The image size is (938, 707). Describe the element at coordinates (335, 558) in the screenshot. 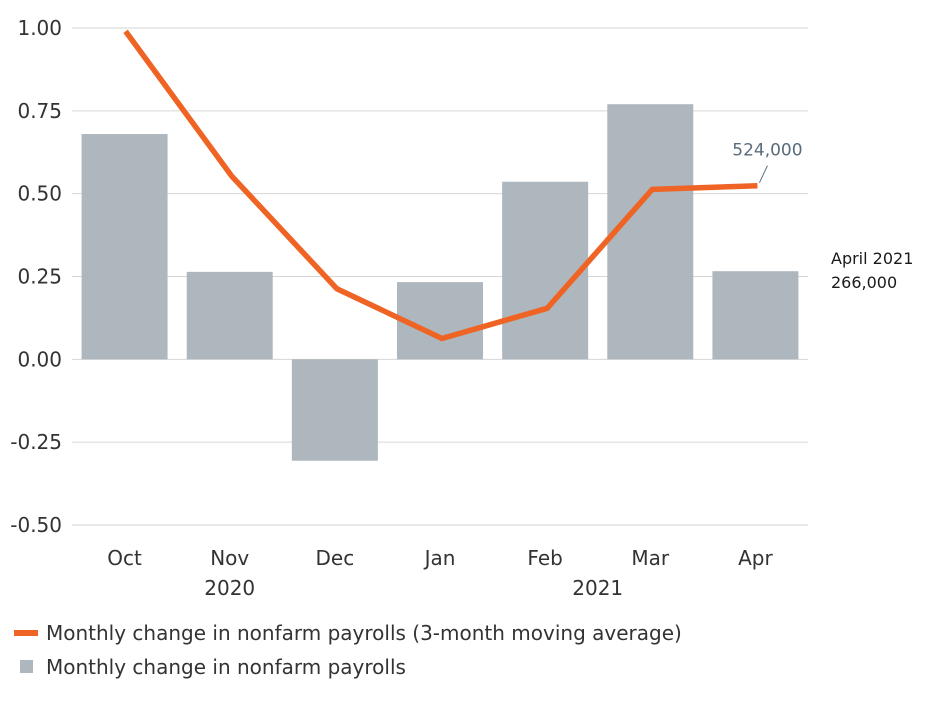

I see `x-tick-label: Dec` at that location.